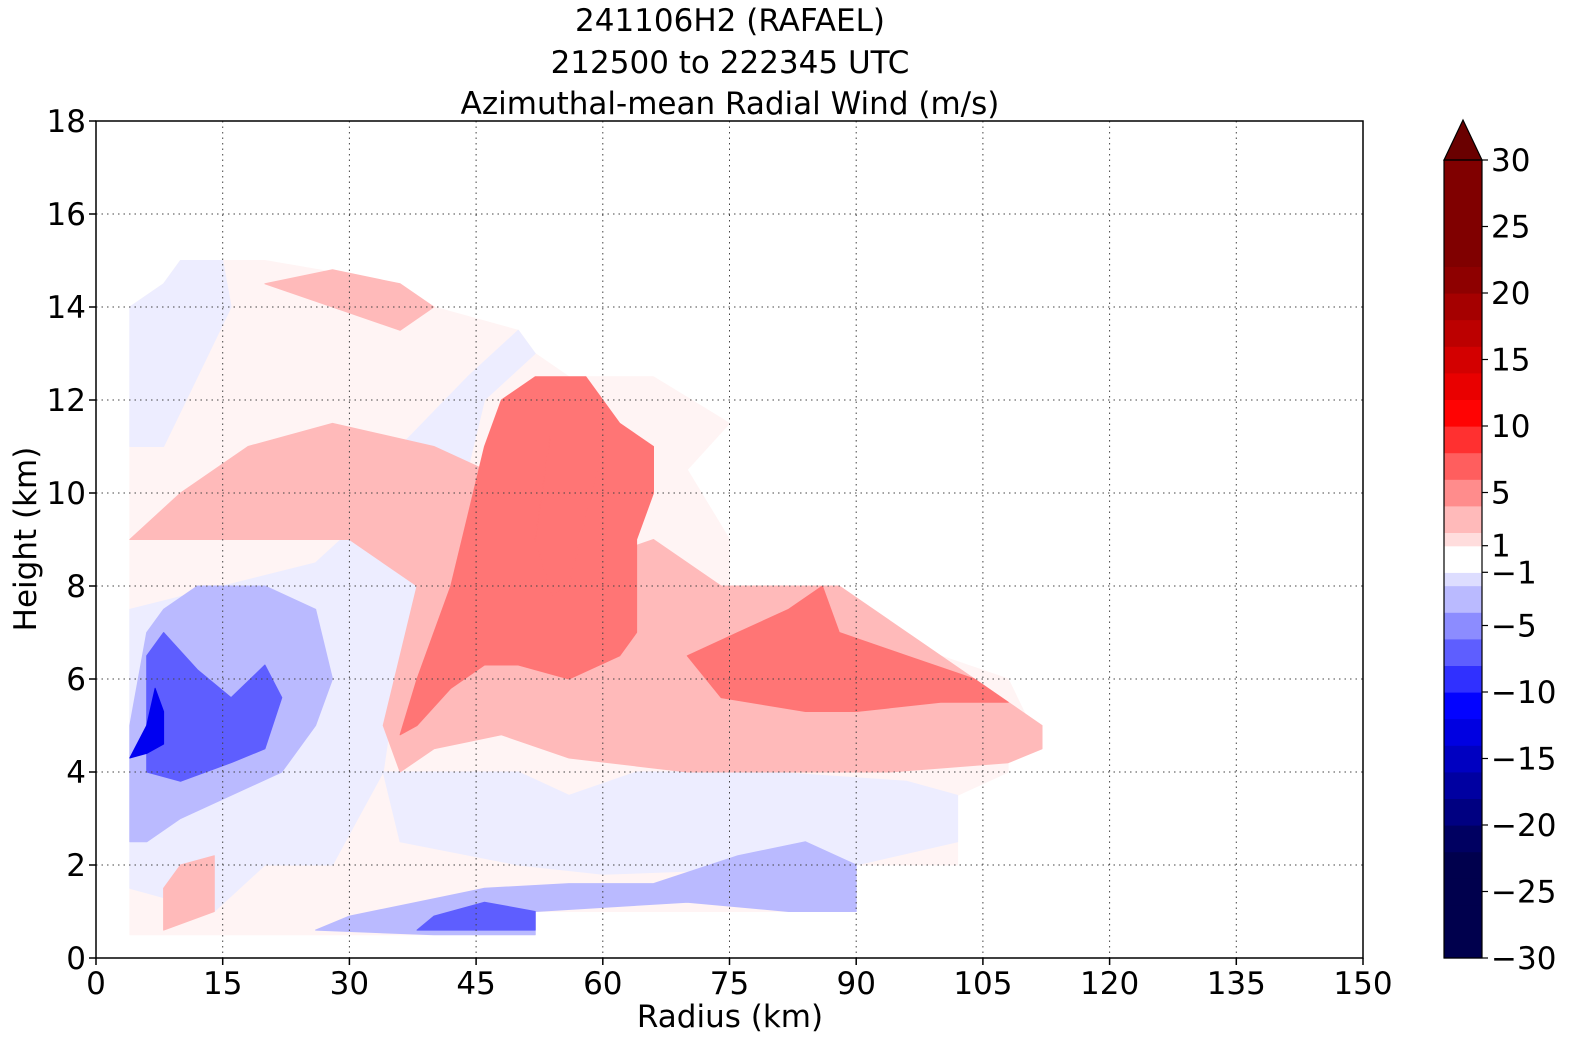 This screenshot has width=1574, height=1045. Describe the element at coordinates (729, 984) in the screenshot. I see `x-tick-label: 75` at that location.